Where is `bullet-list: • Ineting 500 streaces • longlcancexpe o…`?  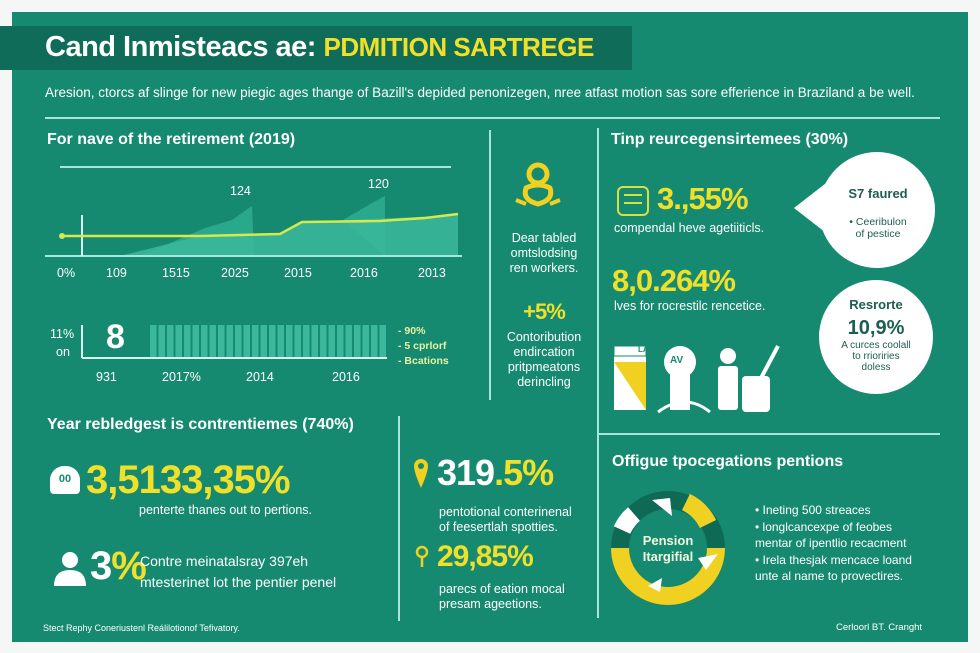
bullet-list: • Ineting 500 streaces • longlcancexpe o… is located at coordinates (833, 543).